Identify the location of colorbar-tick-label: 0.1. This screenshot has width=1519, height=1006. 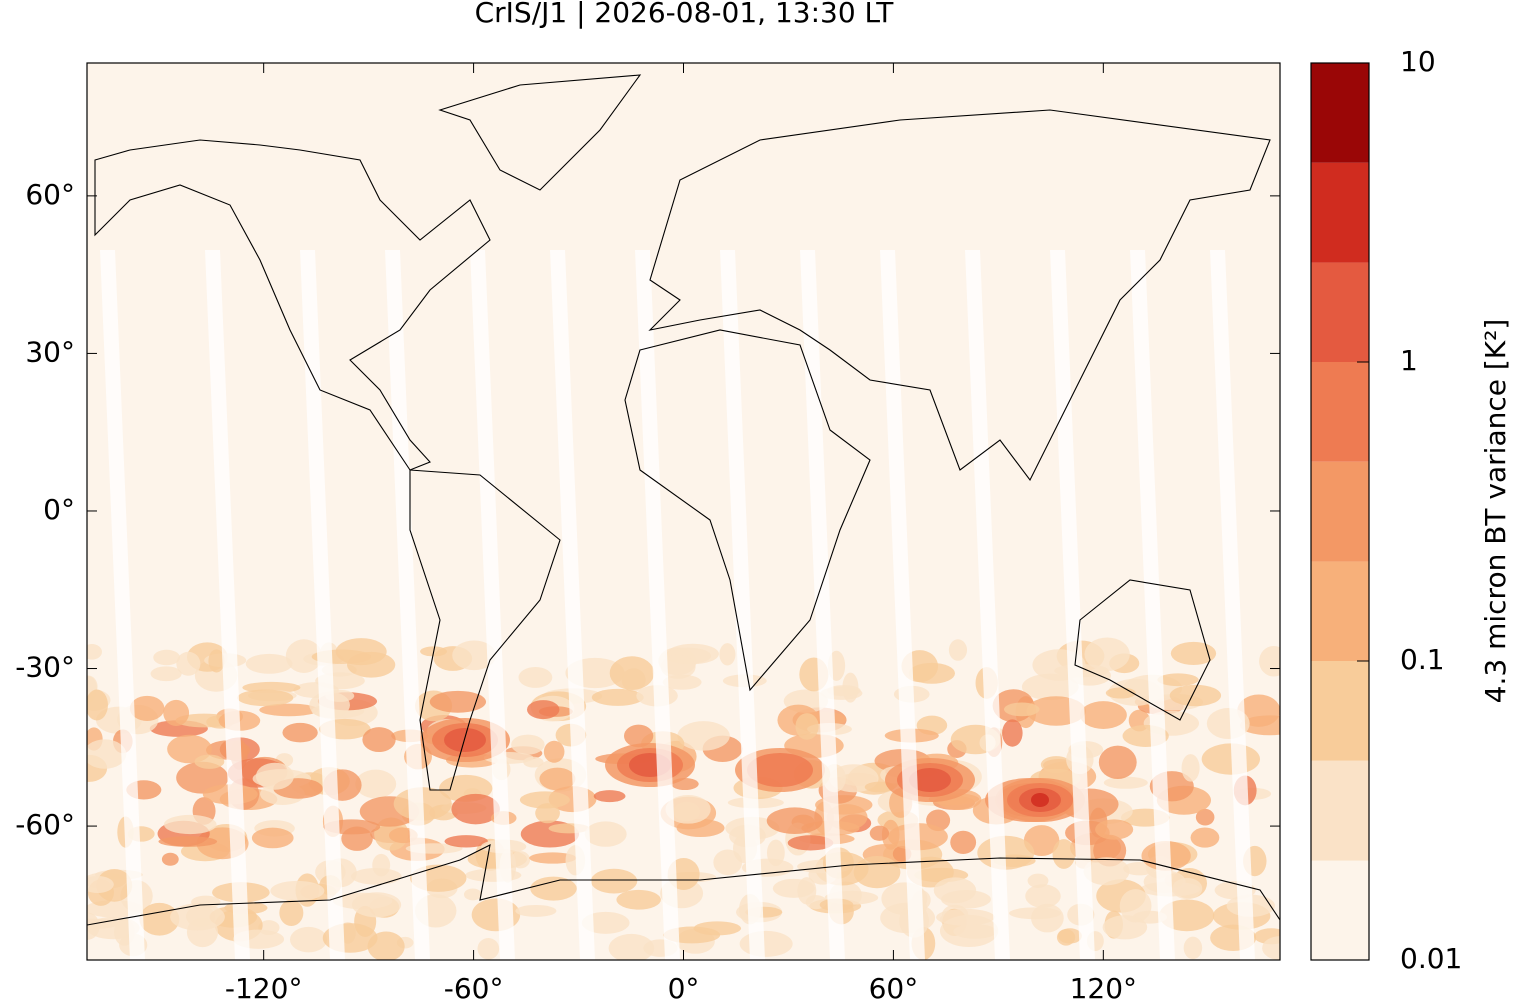
(1422, 659).